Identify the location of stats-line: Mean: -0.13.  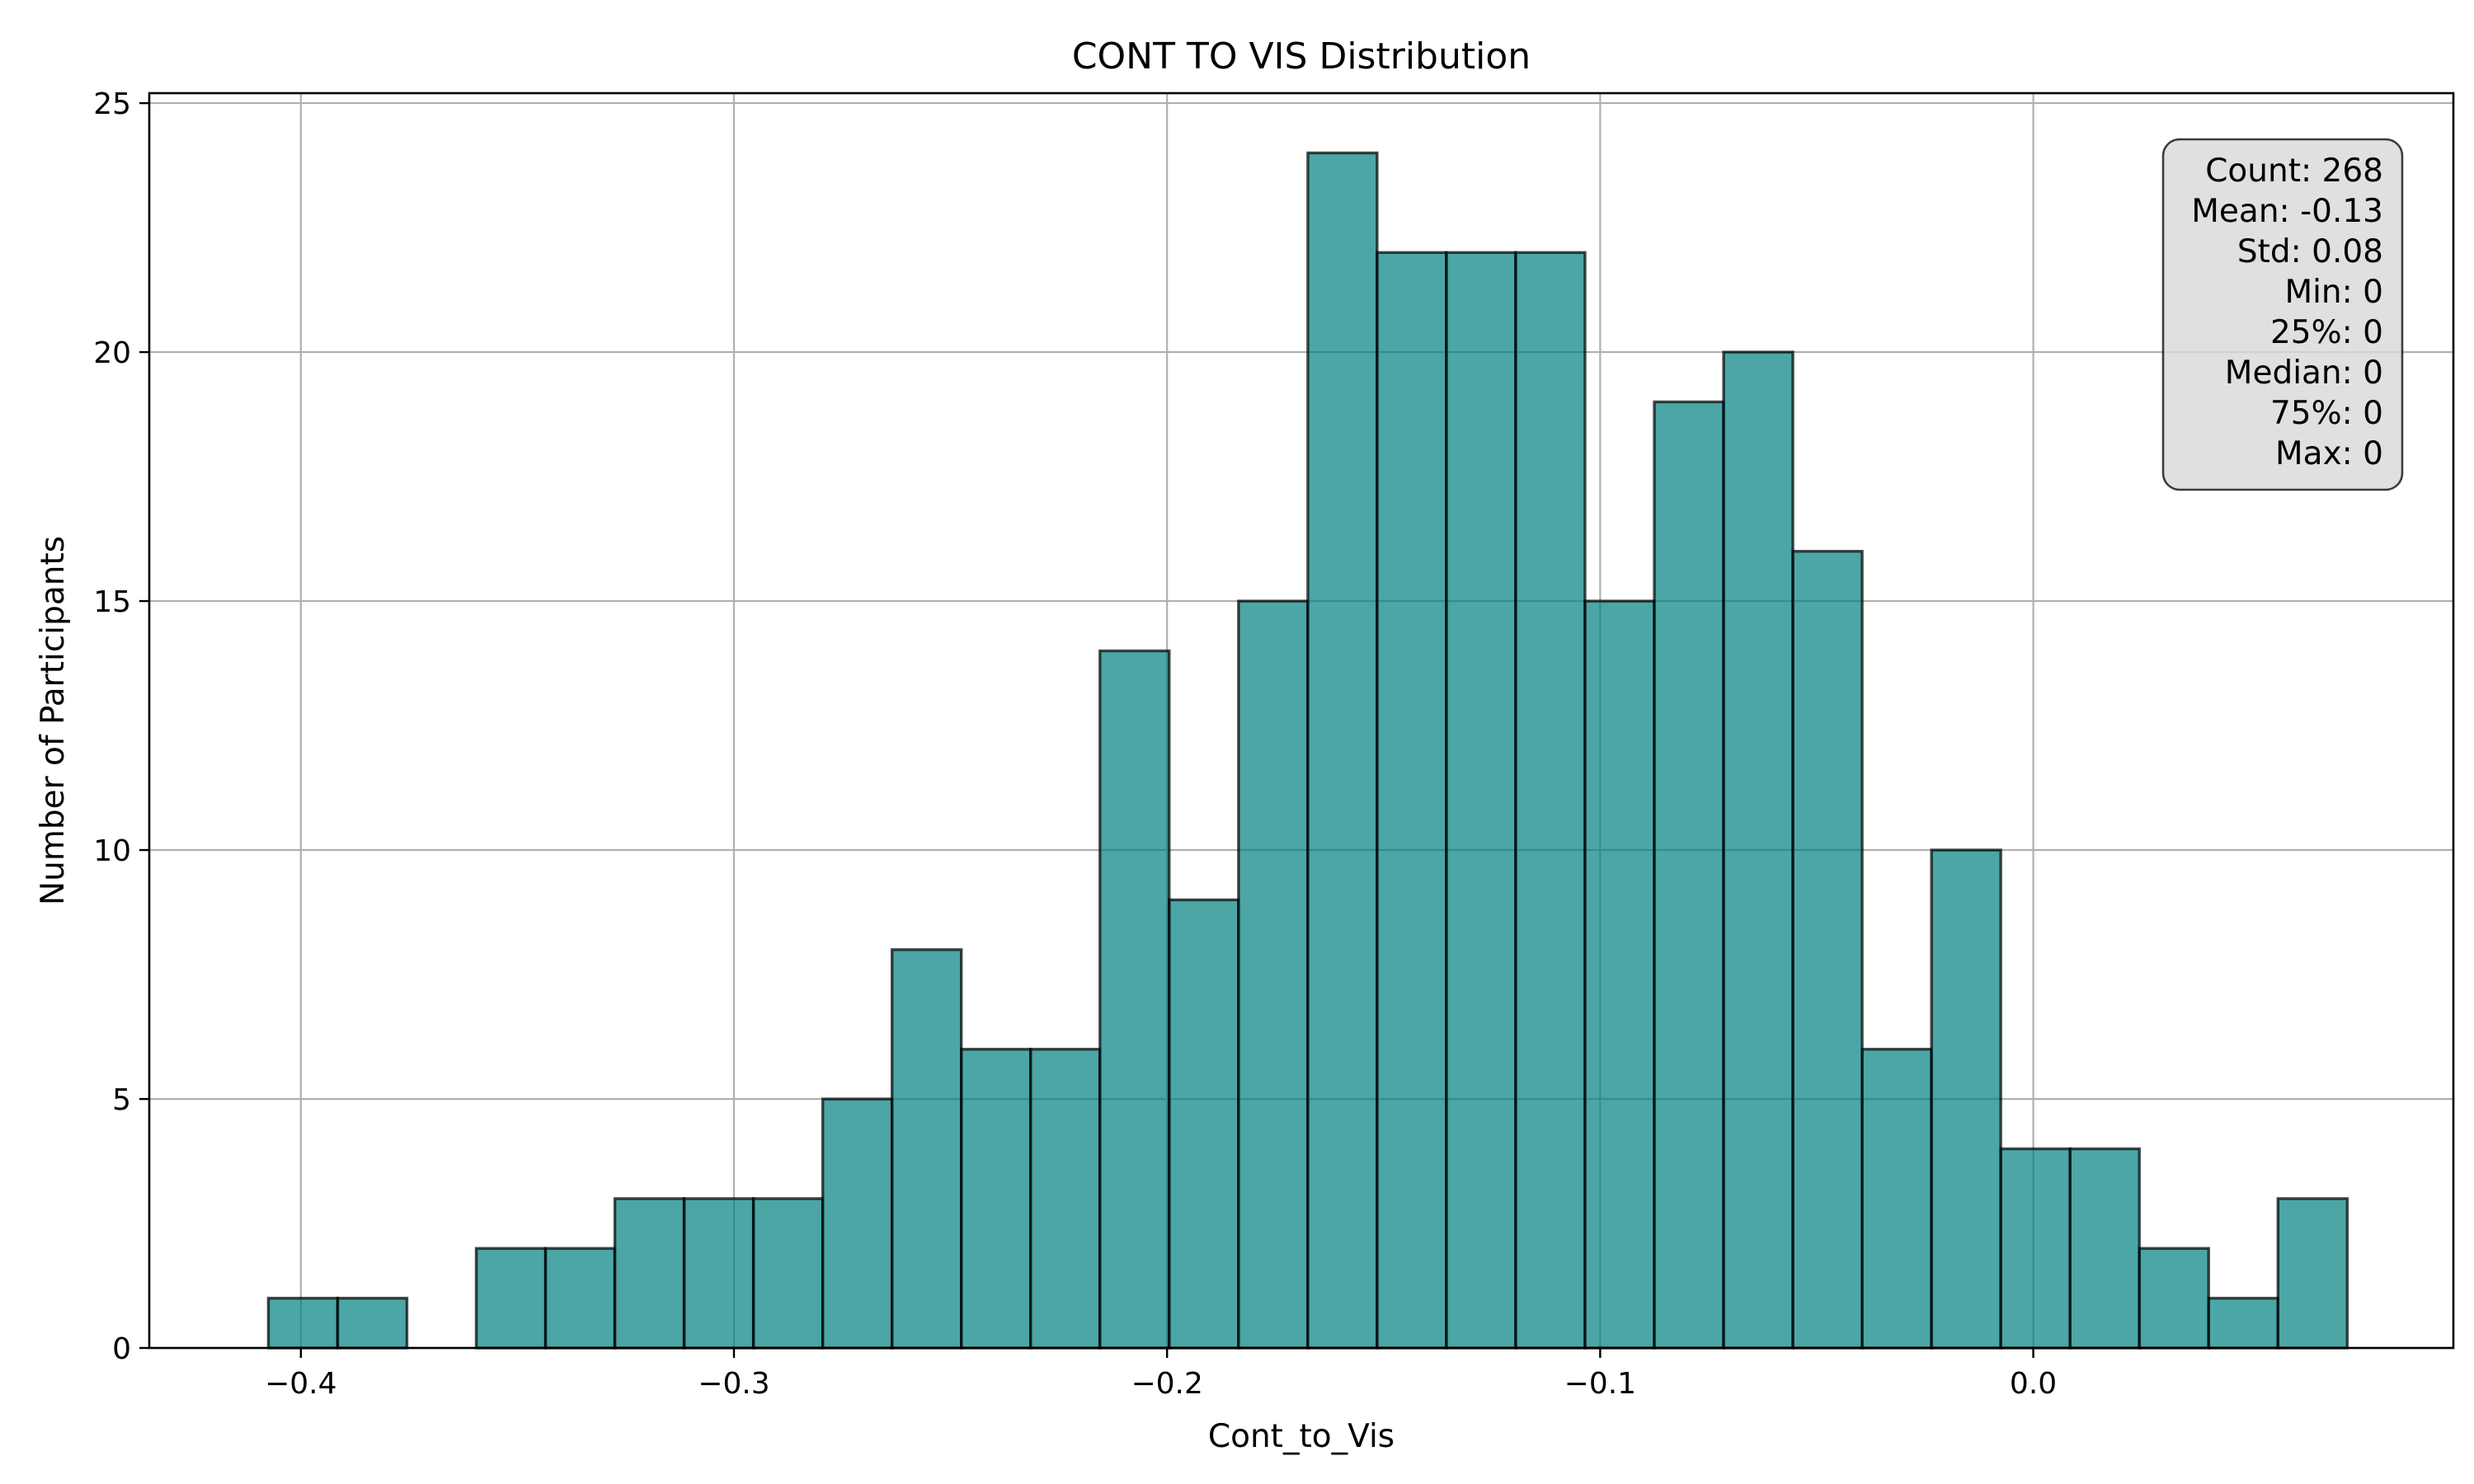
(2287, 212).